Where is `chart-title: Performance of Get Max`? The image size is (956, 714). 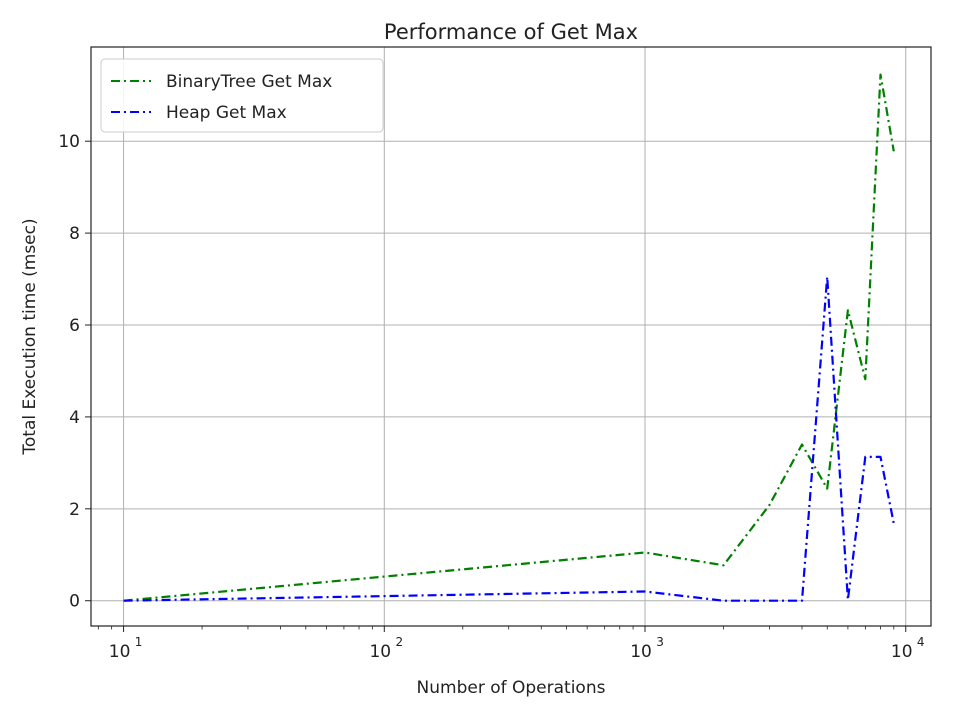 chart-title: Performance of Get Max is located at coordinates (511, 32).